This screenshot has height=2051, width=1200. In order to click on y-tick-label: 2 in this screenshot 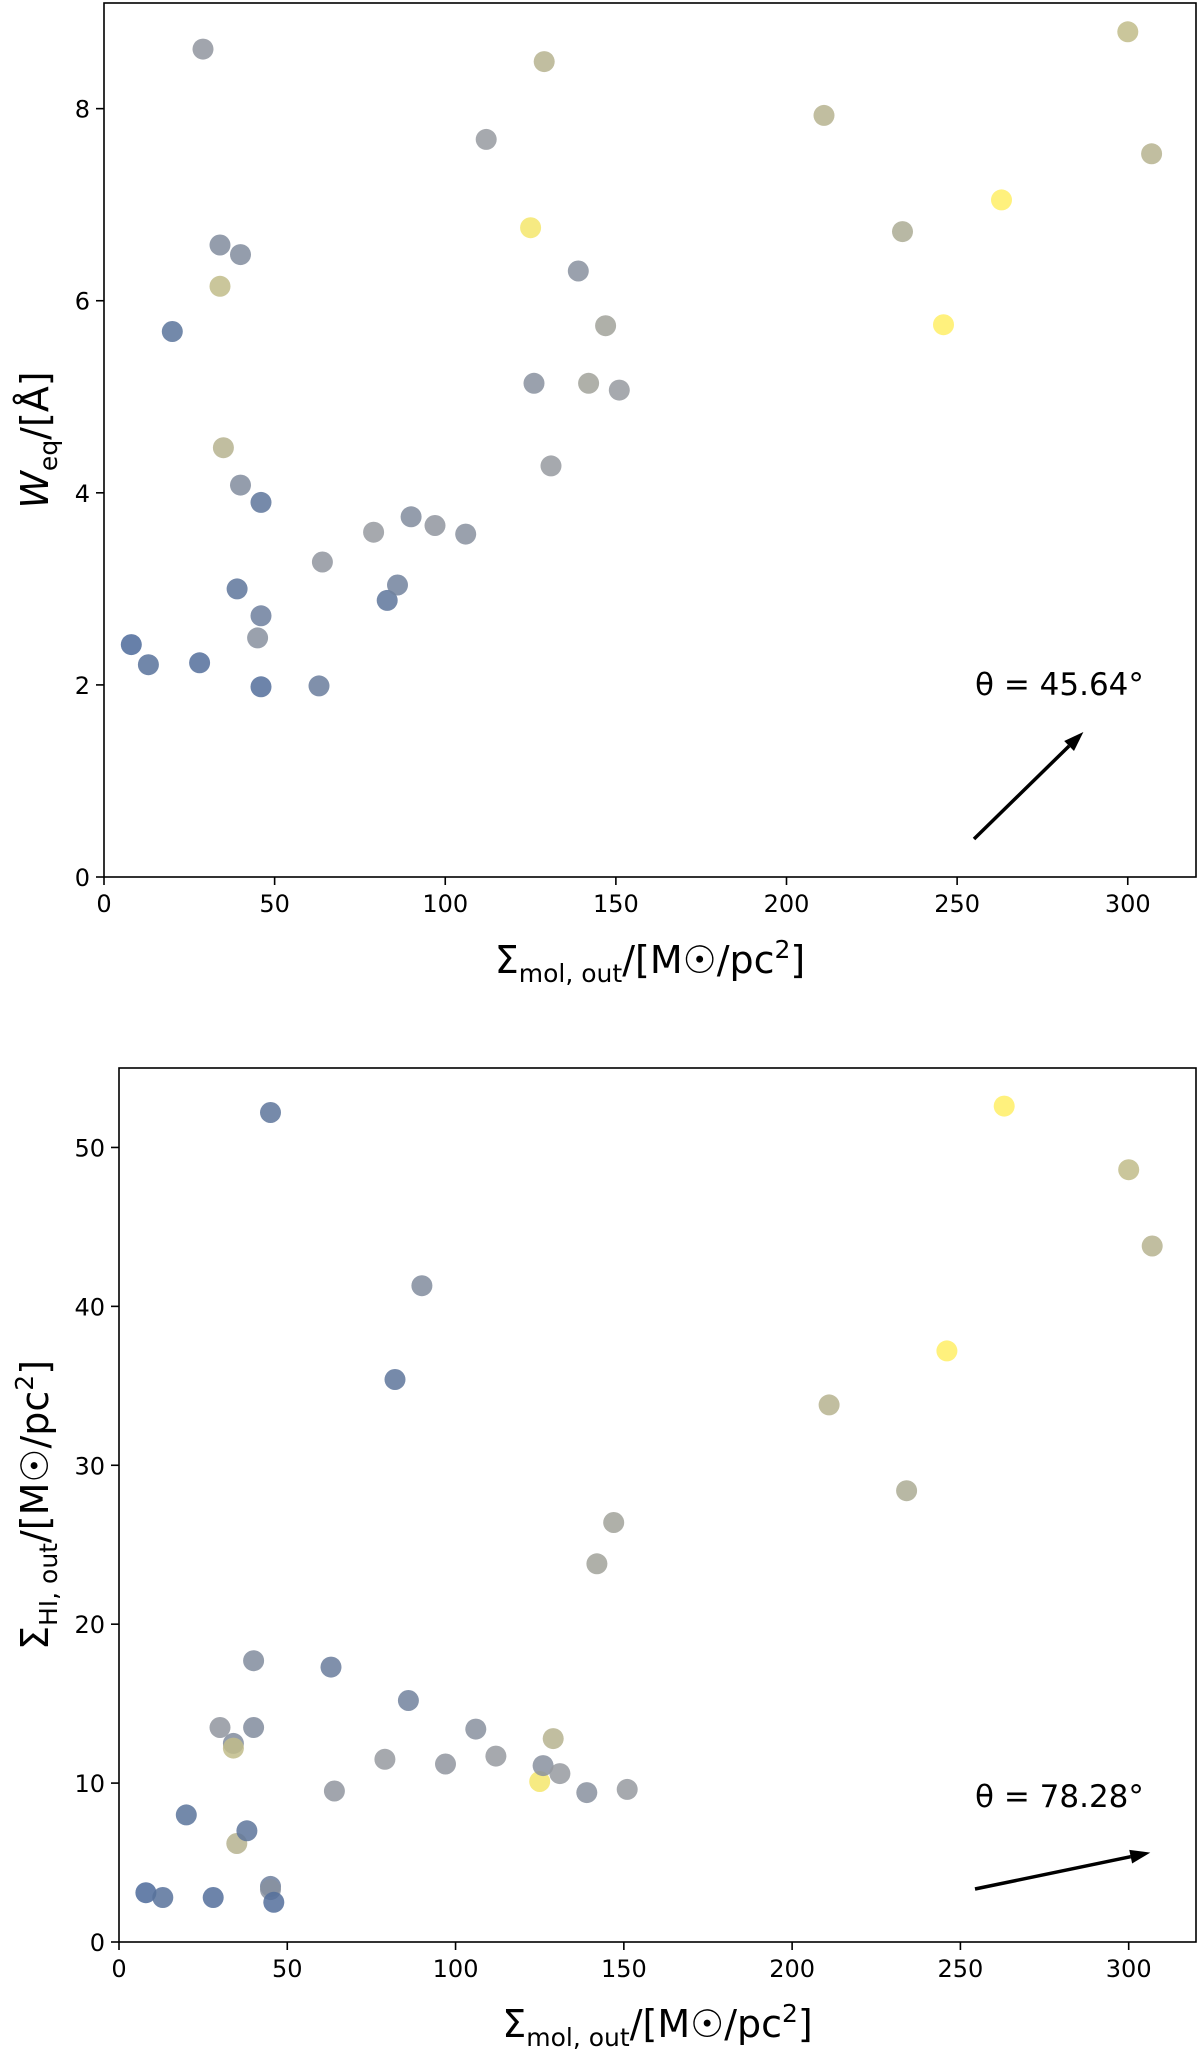, I will do `click(82, 686)`.